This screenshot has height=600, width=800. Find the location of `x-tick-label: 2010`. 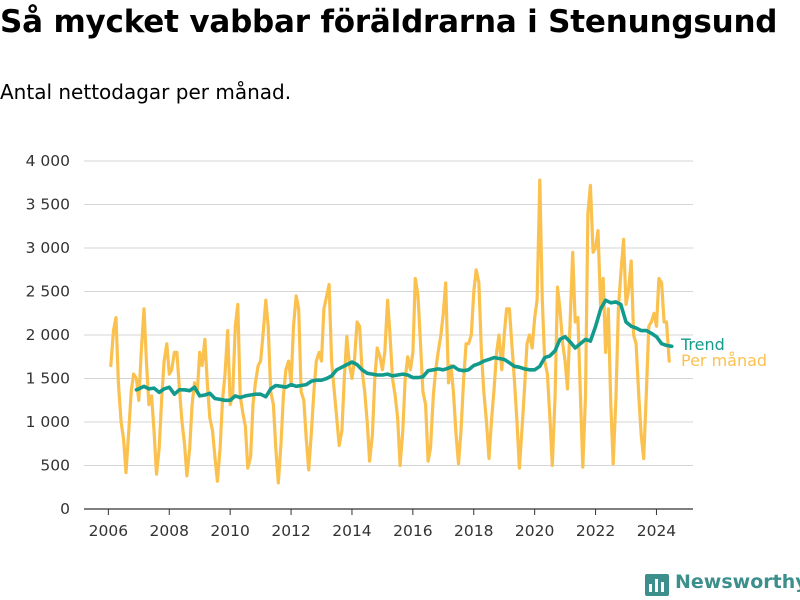

x-tick-label: 2010 is located at coordinates (229, 531).